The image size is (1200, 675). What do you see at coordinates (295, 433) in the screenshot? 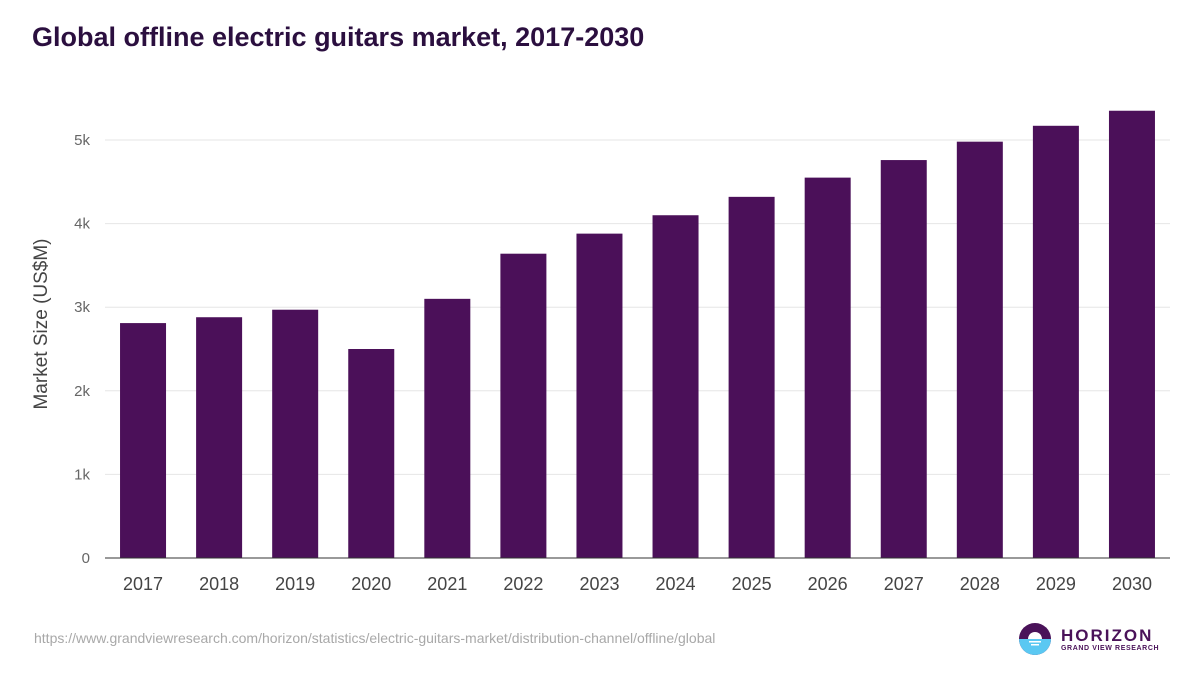
I see `bar-2019` at bounding box center [295, 433].